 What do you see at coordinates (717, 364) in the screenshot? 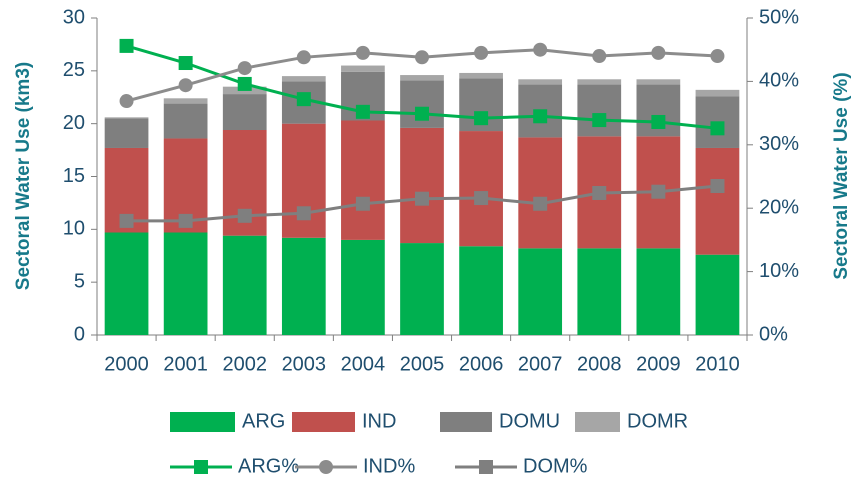
I see `x-tick-label: 2010` at bounding box center [717, 364].